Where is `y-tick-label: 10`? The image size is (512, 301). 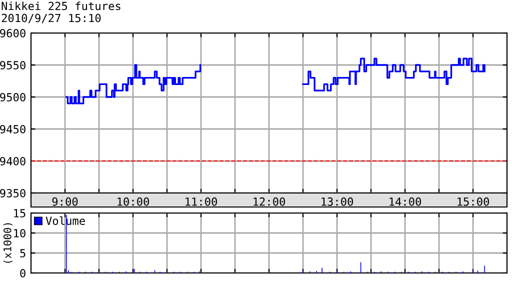 y-tick-label: 10 is located at coordinates (20, 233).